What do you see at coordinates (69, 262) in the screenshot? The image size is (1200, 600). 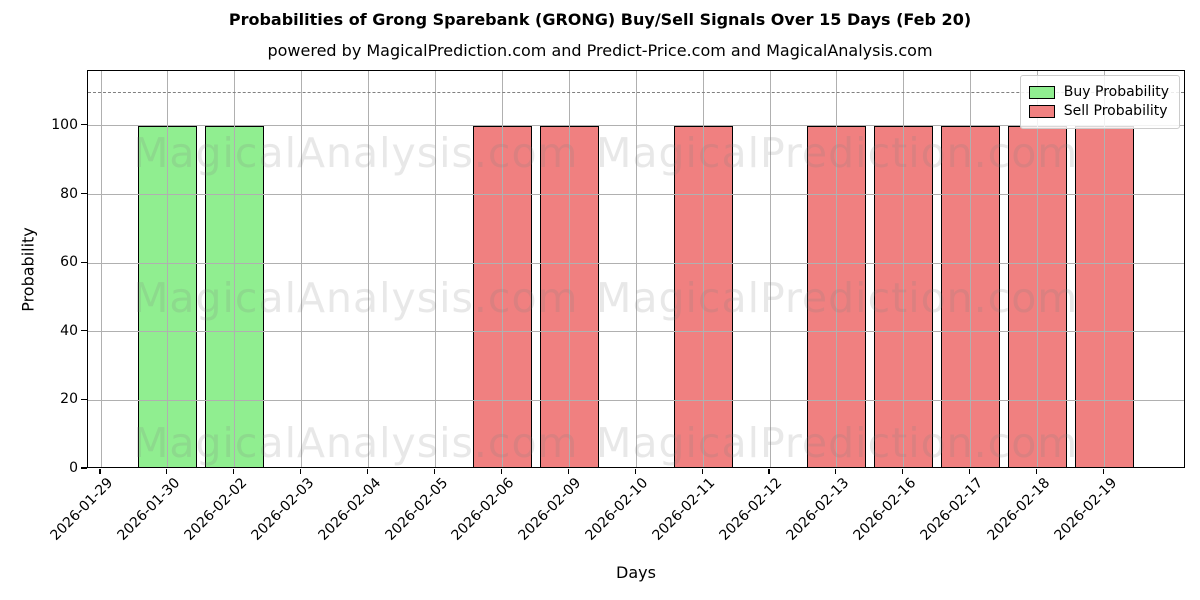 I see `y-tick-label: 60` at bounding box center [69, 262].